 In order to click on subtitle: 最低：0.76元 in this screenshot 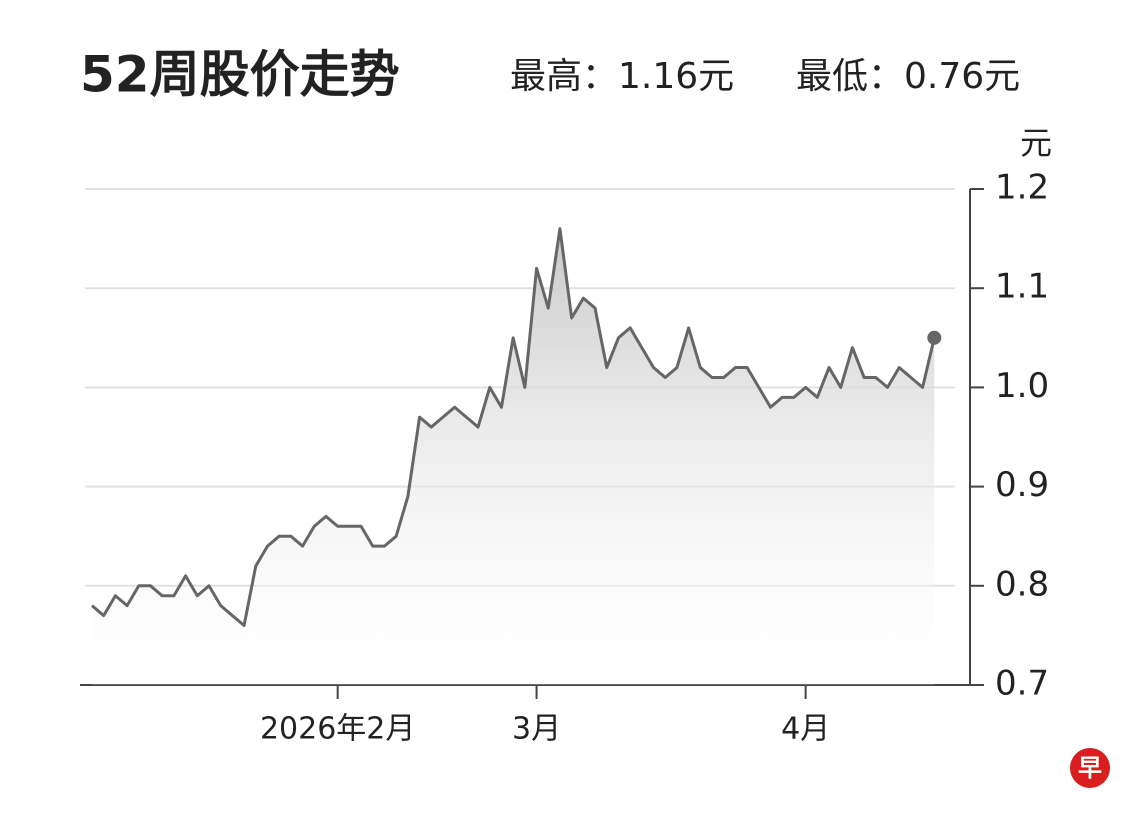, I will do `click(908, 76)`.